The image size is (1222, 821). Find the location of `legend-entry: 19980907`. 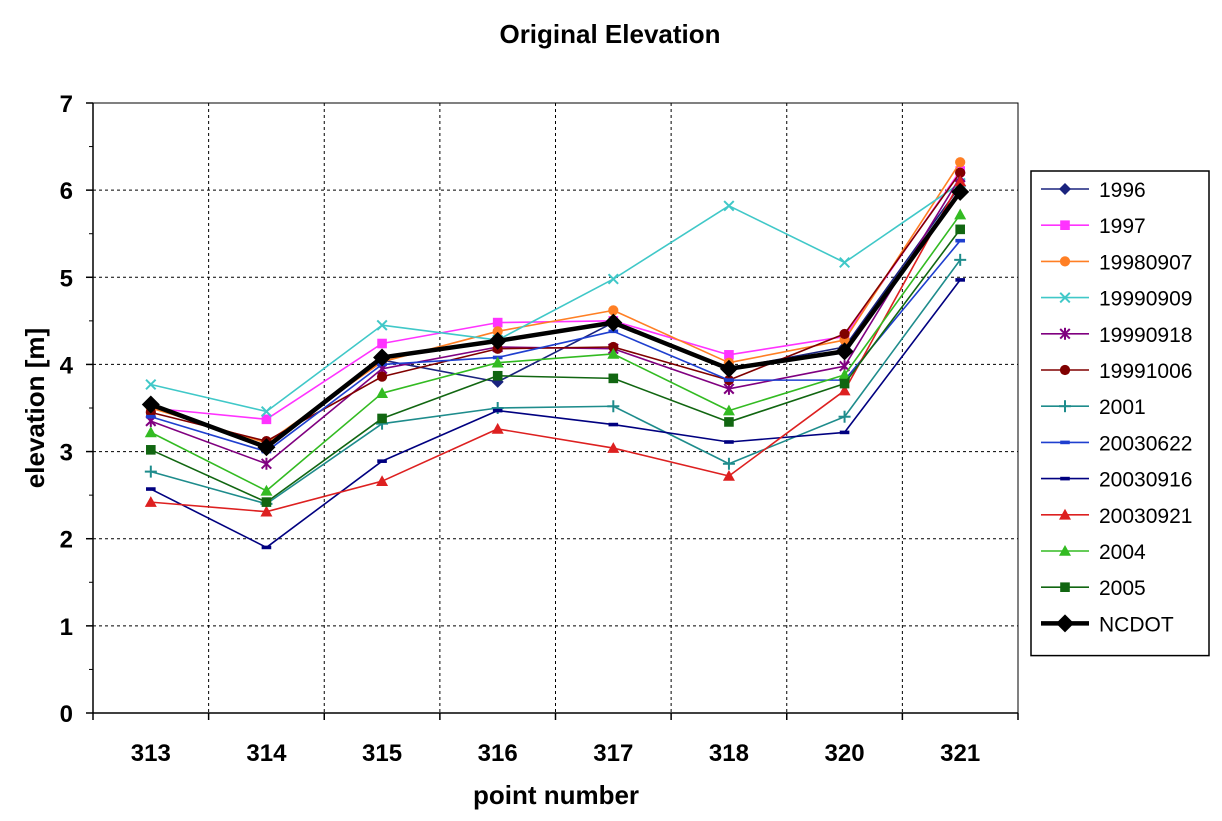

legend-entry: 19980907 is located at coordinates (1116, 262).